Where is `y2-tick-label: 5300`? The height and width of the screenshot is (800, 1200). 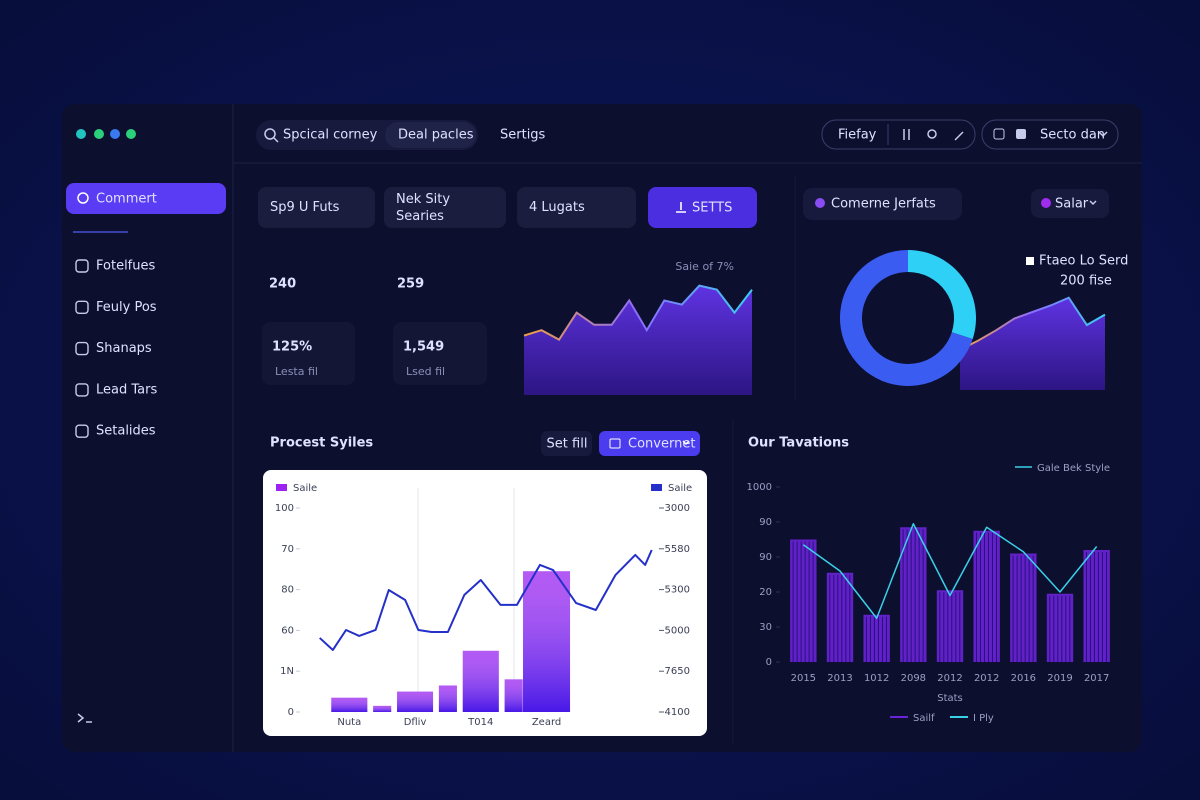 y2-tick-label: 5300 is located at coordinates (677, 590).